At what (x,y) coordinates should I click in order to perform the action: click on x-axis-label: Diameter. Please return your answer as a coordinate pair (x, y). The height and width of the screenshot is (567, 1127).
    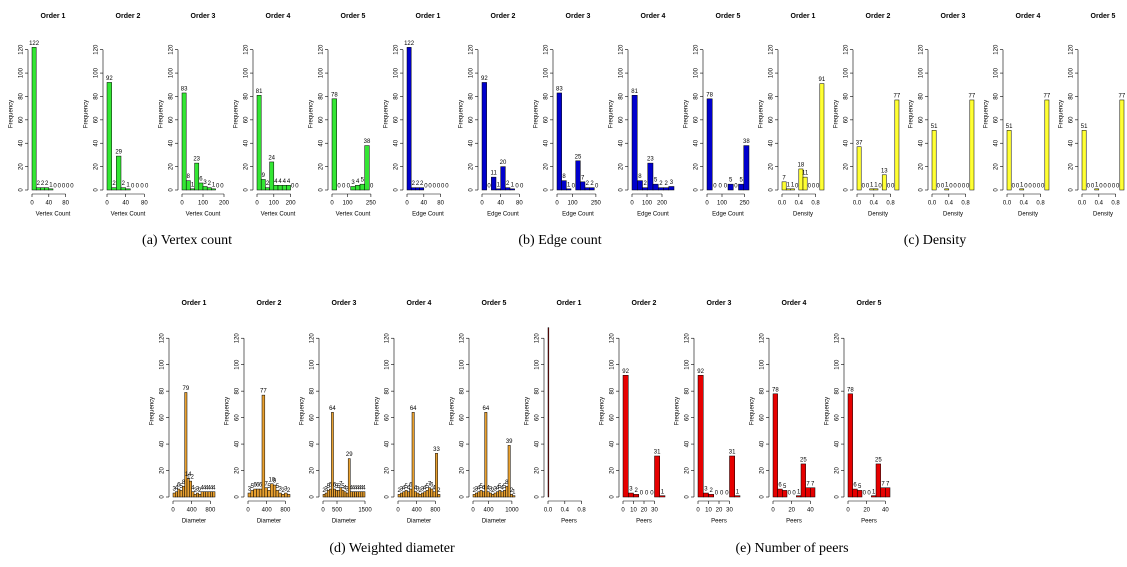
    Looking at the image, I should click on (344, 522).